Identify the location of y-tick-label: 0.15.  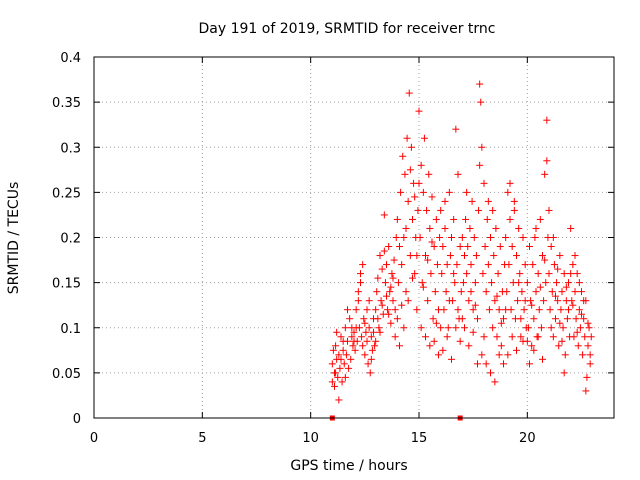
(66, 284).